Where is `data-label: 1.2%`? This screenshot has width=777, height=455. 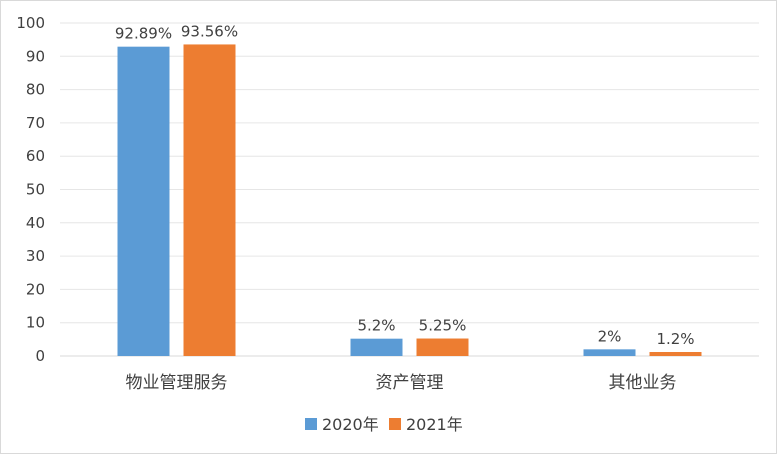
data-label: 1.2% is located at coordinates (675, 339).